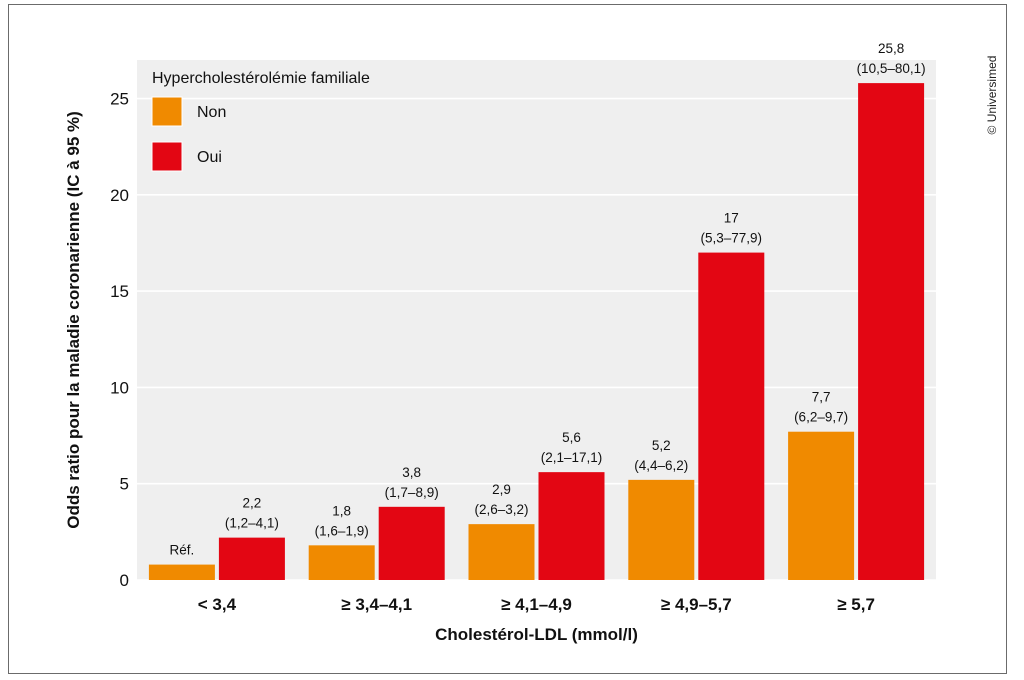 This screenshot has width=1024, height=680. Describe the element at coordinates (501, 489) in the screenshot. I see `data-label: 2,9` at that location.